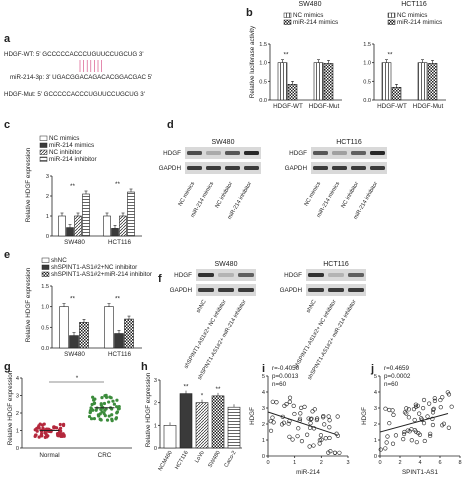 The height and width of the screenshot is (491, 474). Describe the element at coordinates (263, 45) in the screenshot. I see `y-tick-label: 1.5` at that location.